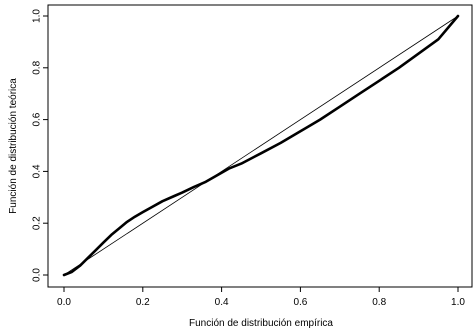 Image resolution: width=474 pixels, height=334 pixels. Describe the element at coordinates (379, 302) in the screenshot. I see `x-tick-label: 0.8` at that location.